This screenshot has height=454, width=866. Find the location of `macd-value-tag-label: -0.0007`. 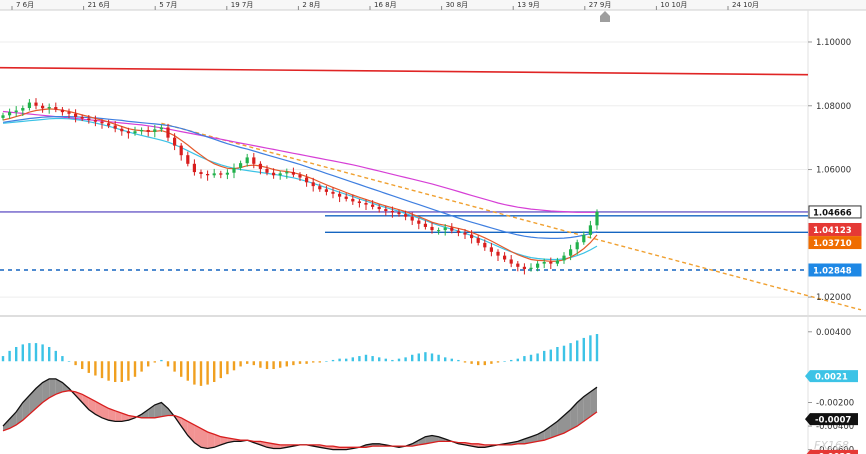

macd-value-tag-label: -0.0007 is located at coordinates (833, 421).